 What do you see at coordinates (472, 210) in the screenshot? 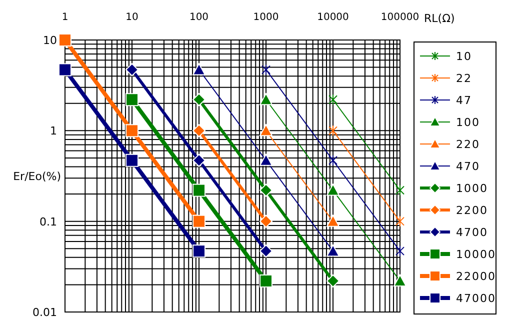
I see `legend-label: 2200` at bounding box center [472, 210].